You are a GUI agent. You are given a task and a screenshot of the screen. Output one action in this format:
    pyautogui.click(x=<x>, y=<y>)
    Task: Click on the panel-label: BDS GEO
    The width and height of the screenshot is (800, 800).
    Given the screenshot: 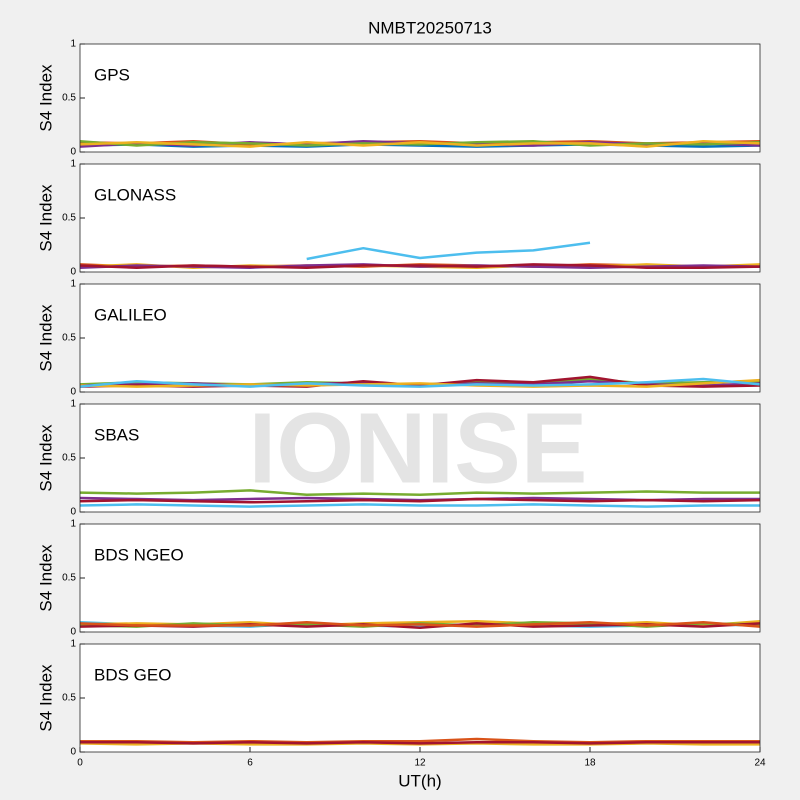 What is the action you would take?
    pyautogui.click(x=132, y=674)
    